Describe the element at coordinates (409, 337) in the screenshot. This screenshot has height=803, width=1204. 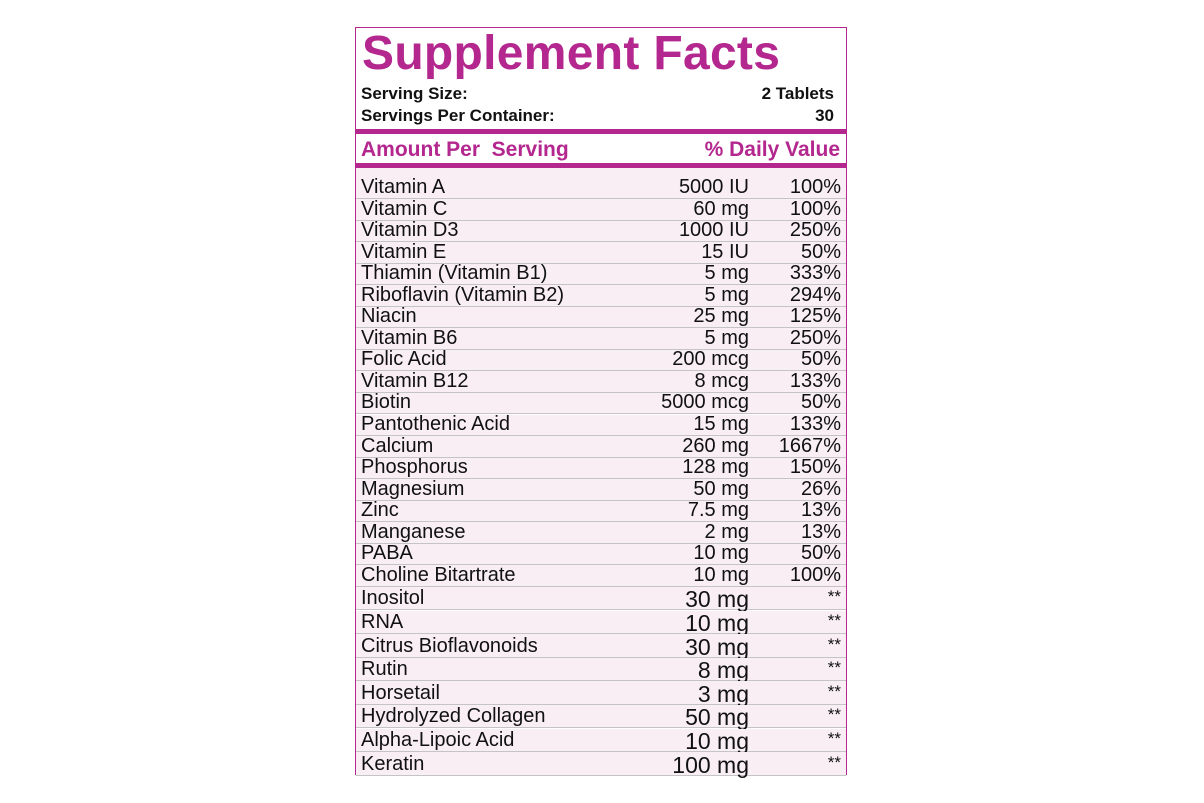
I see `nutrient-name: Vitamin B6` at that location.